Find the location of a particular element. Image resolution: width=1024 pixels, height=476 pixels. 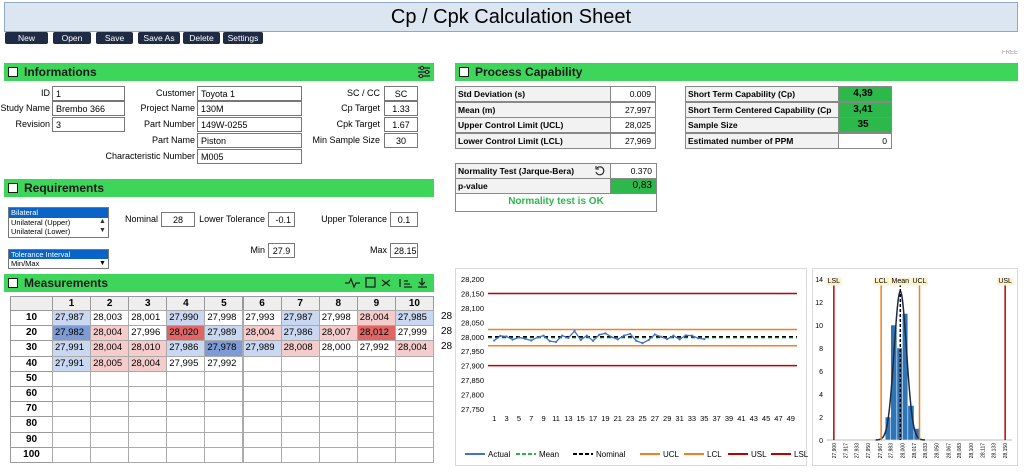

limit-label: Mean is located at coordinates (901, 281).